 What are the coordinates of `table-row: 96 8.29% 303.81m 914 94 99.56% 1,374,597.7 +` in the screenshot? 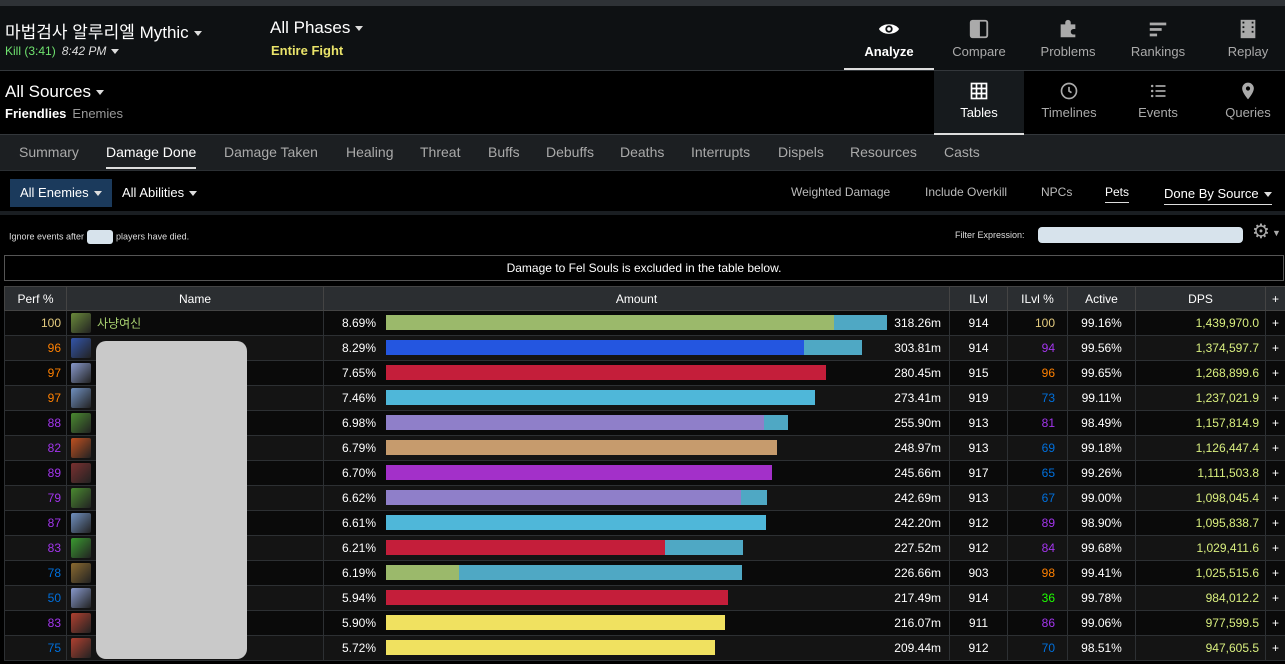 It's located at (644, 348).